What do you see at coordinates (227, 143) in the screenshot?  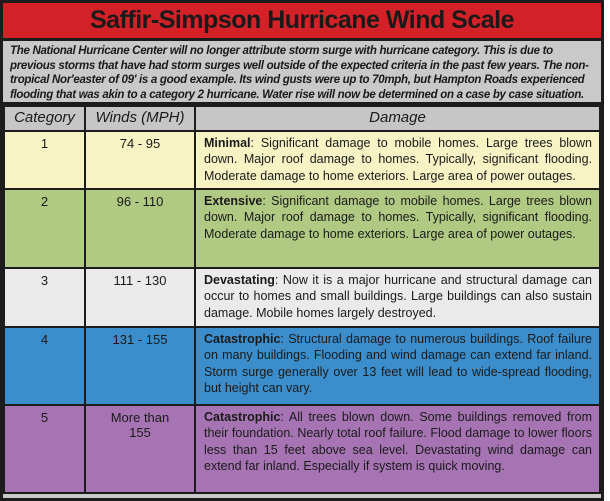 I see `damage-severity-label: Minimal` at bounding box center [227, 143].